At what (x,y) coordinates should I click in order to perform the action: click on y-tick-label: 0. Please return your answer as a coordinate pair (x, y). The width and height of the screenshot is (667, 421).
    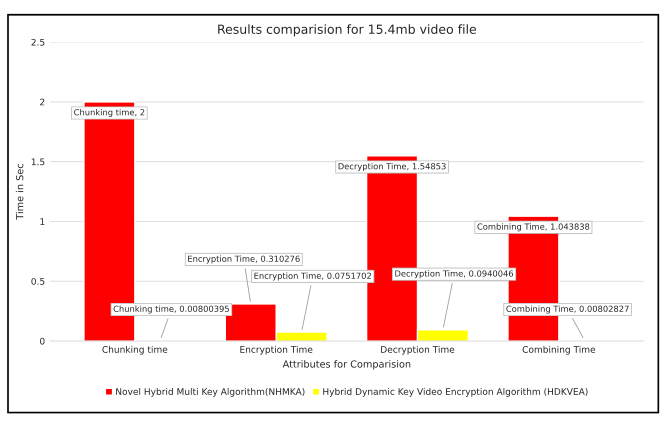
    Looking at the image, I should click on (42, 341).